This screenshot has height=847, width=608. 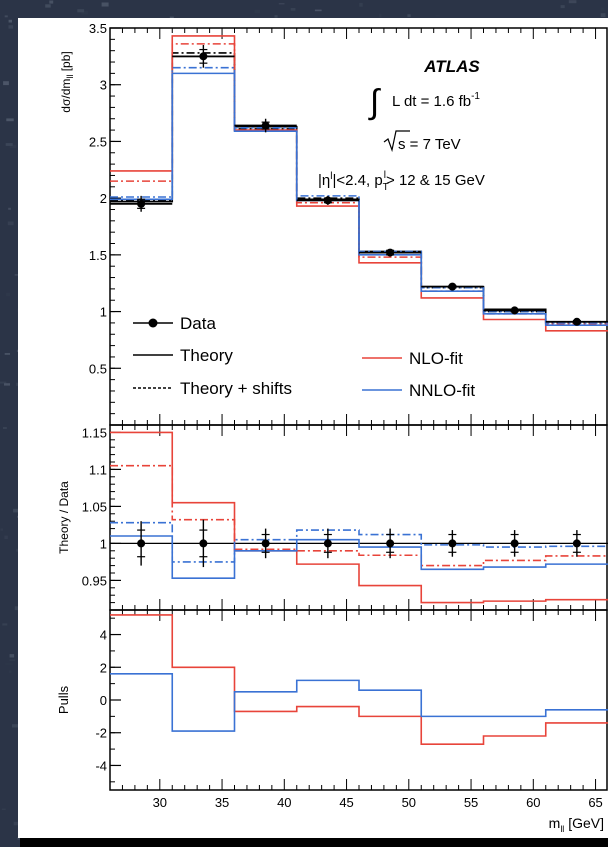 I want to click on legend-data-label: Data, so click(x=198, y=323).